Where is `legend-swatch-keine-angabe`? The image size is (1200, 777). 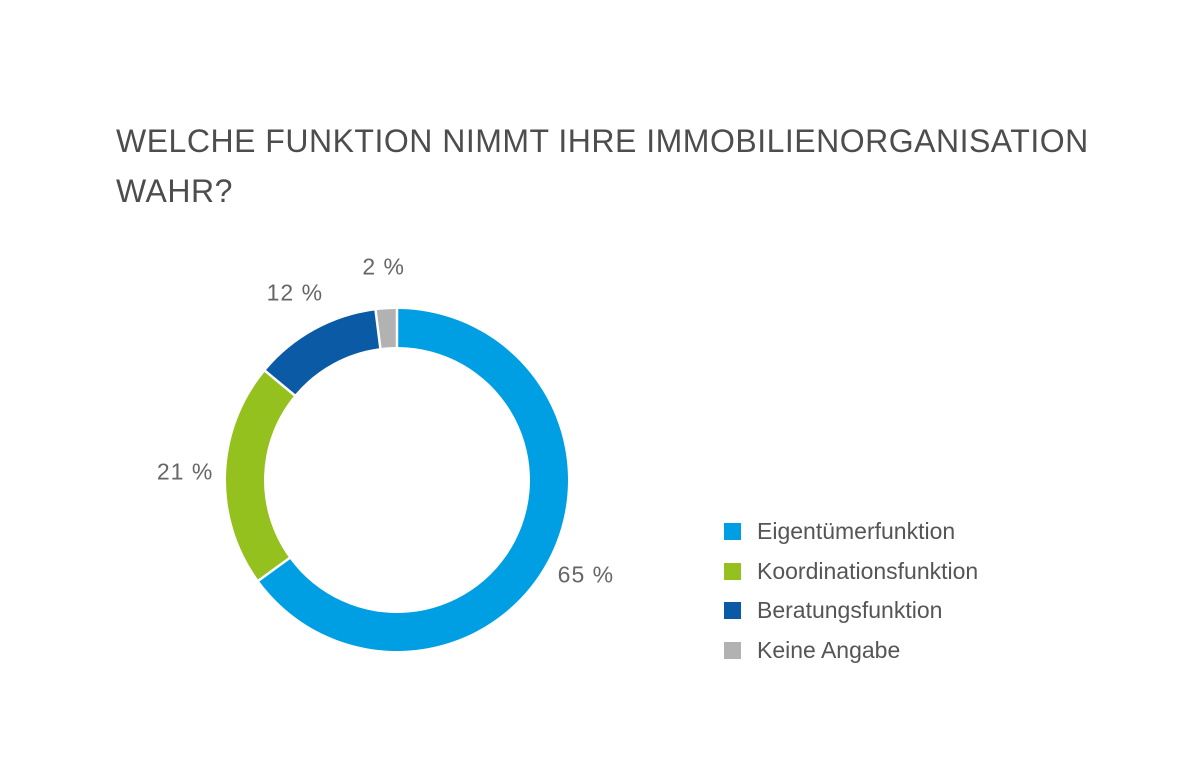 legend-swatch-keine-angabe is located at coordinates (732, 650).